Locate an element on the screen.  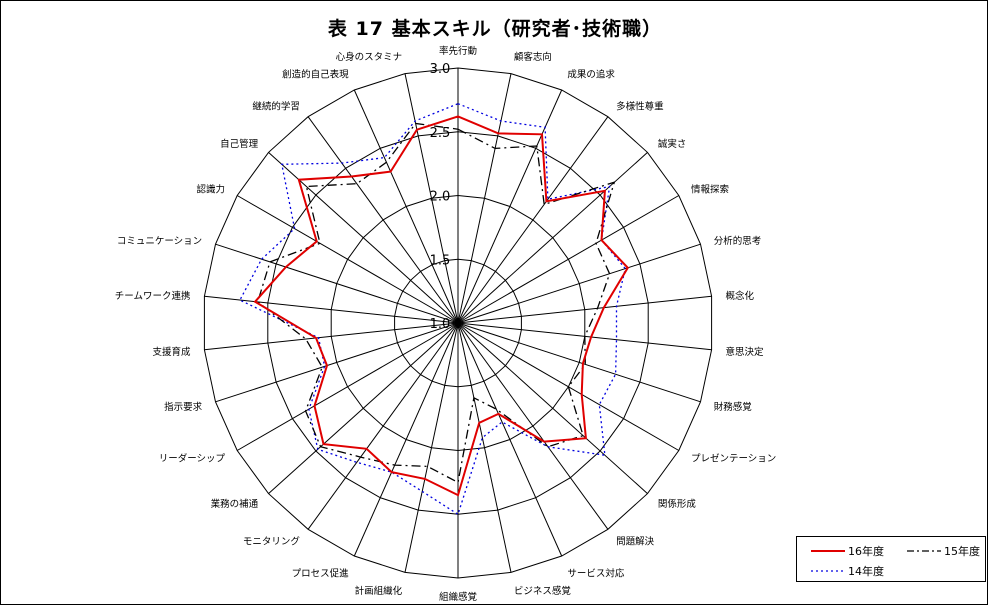
category-label-23: チームワーク連携 is located at coordinates (153, 296).